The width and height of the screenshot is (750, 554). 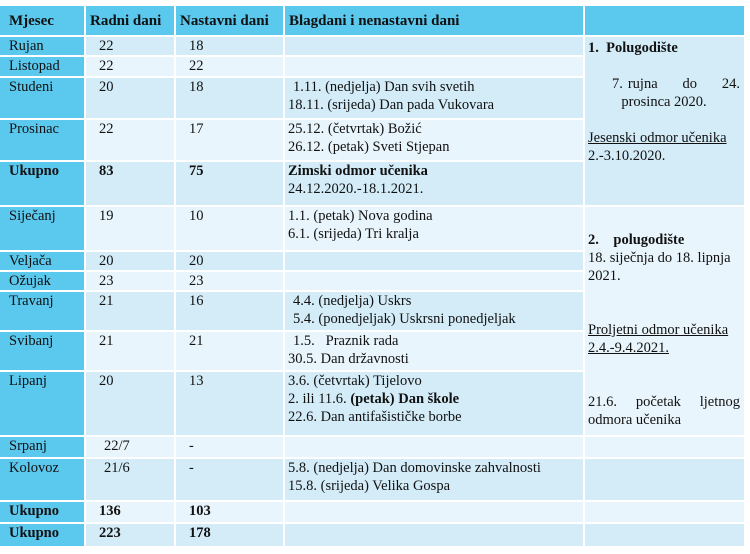 I want to click on second-semester-range: 18. siječnja do 18. lipnja 2021., so click(x=659, y=267).